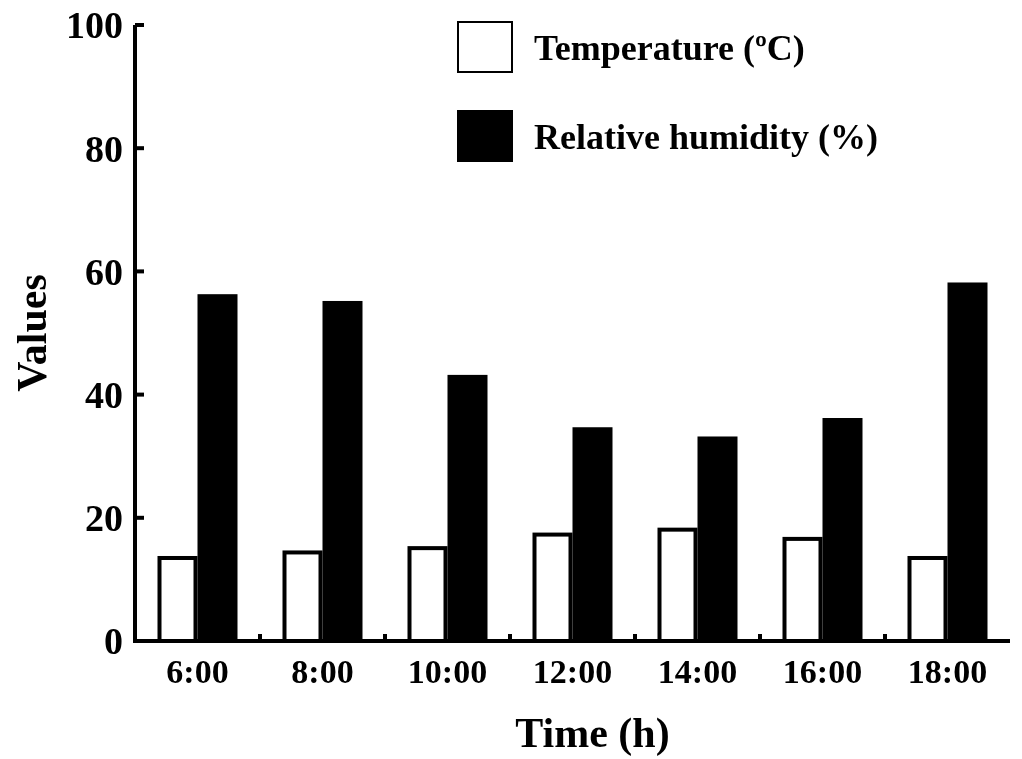 Image resolution: width=1022 pixels, height=759 pixels. Describe the element at coordinates (32, 333) in the screenshot. I see `y-axis-title: Values` at that location.